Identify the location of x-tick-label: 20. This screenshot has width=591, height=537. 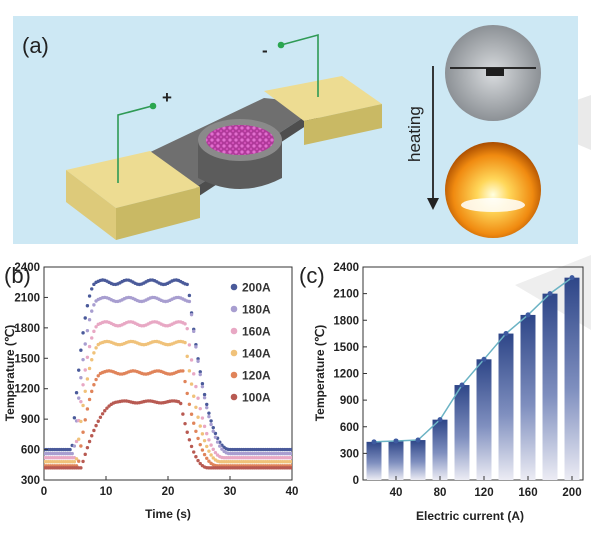
(168, 492).